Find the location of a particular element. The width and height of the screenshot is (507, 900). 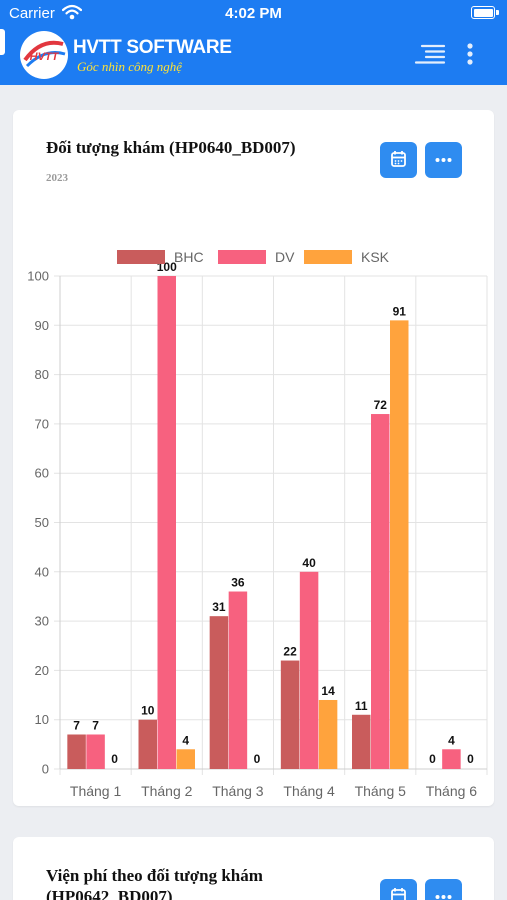

bar-data-label: 10 is located at coordinates (148, 711).